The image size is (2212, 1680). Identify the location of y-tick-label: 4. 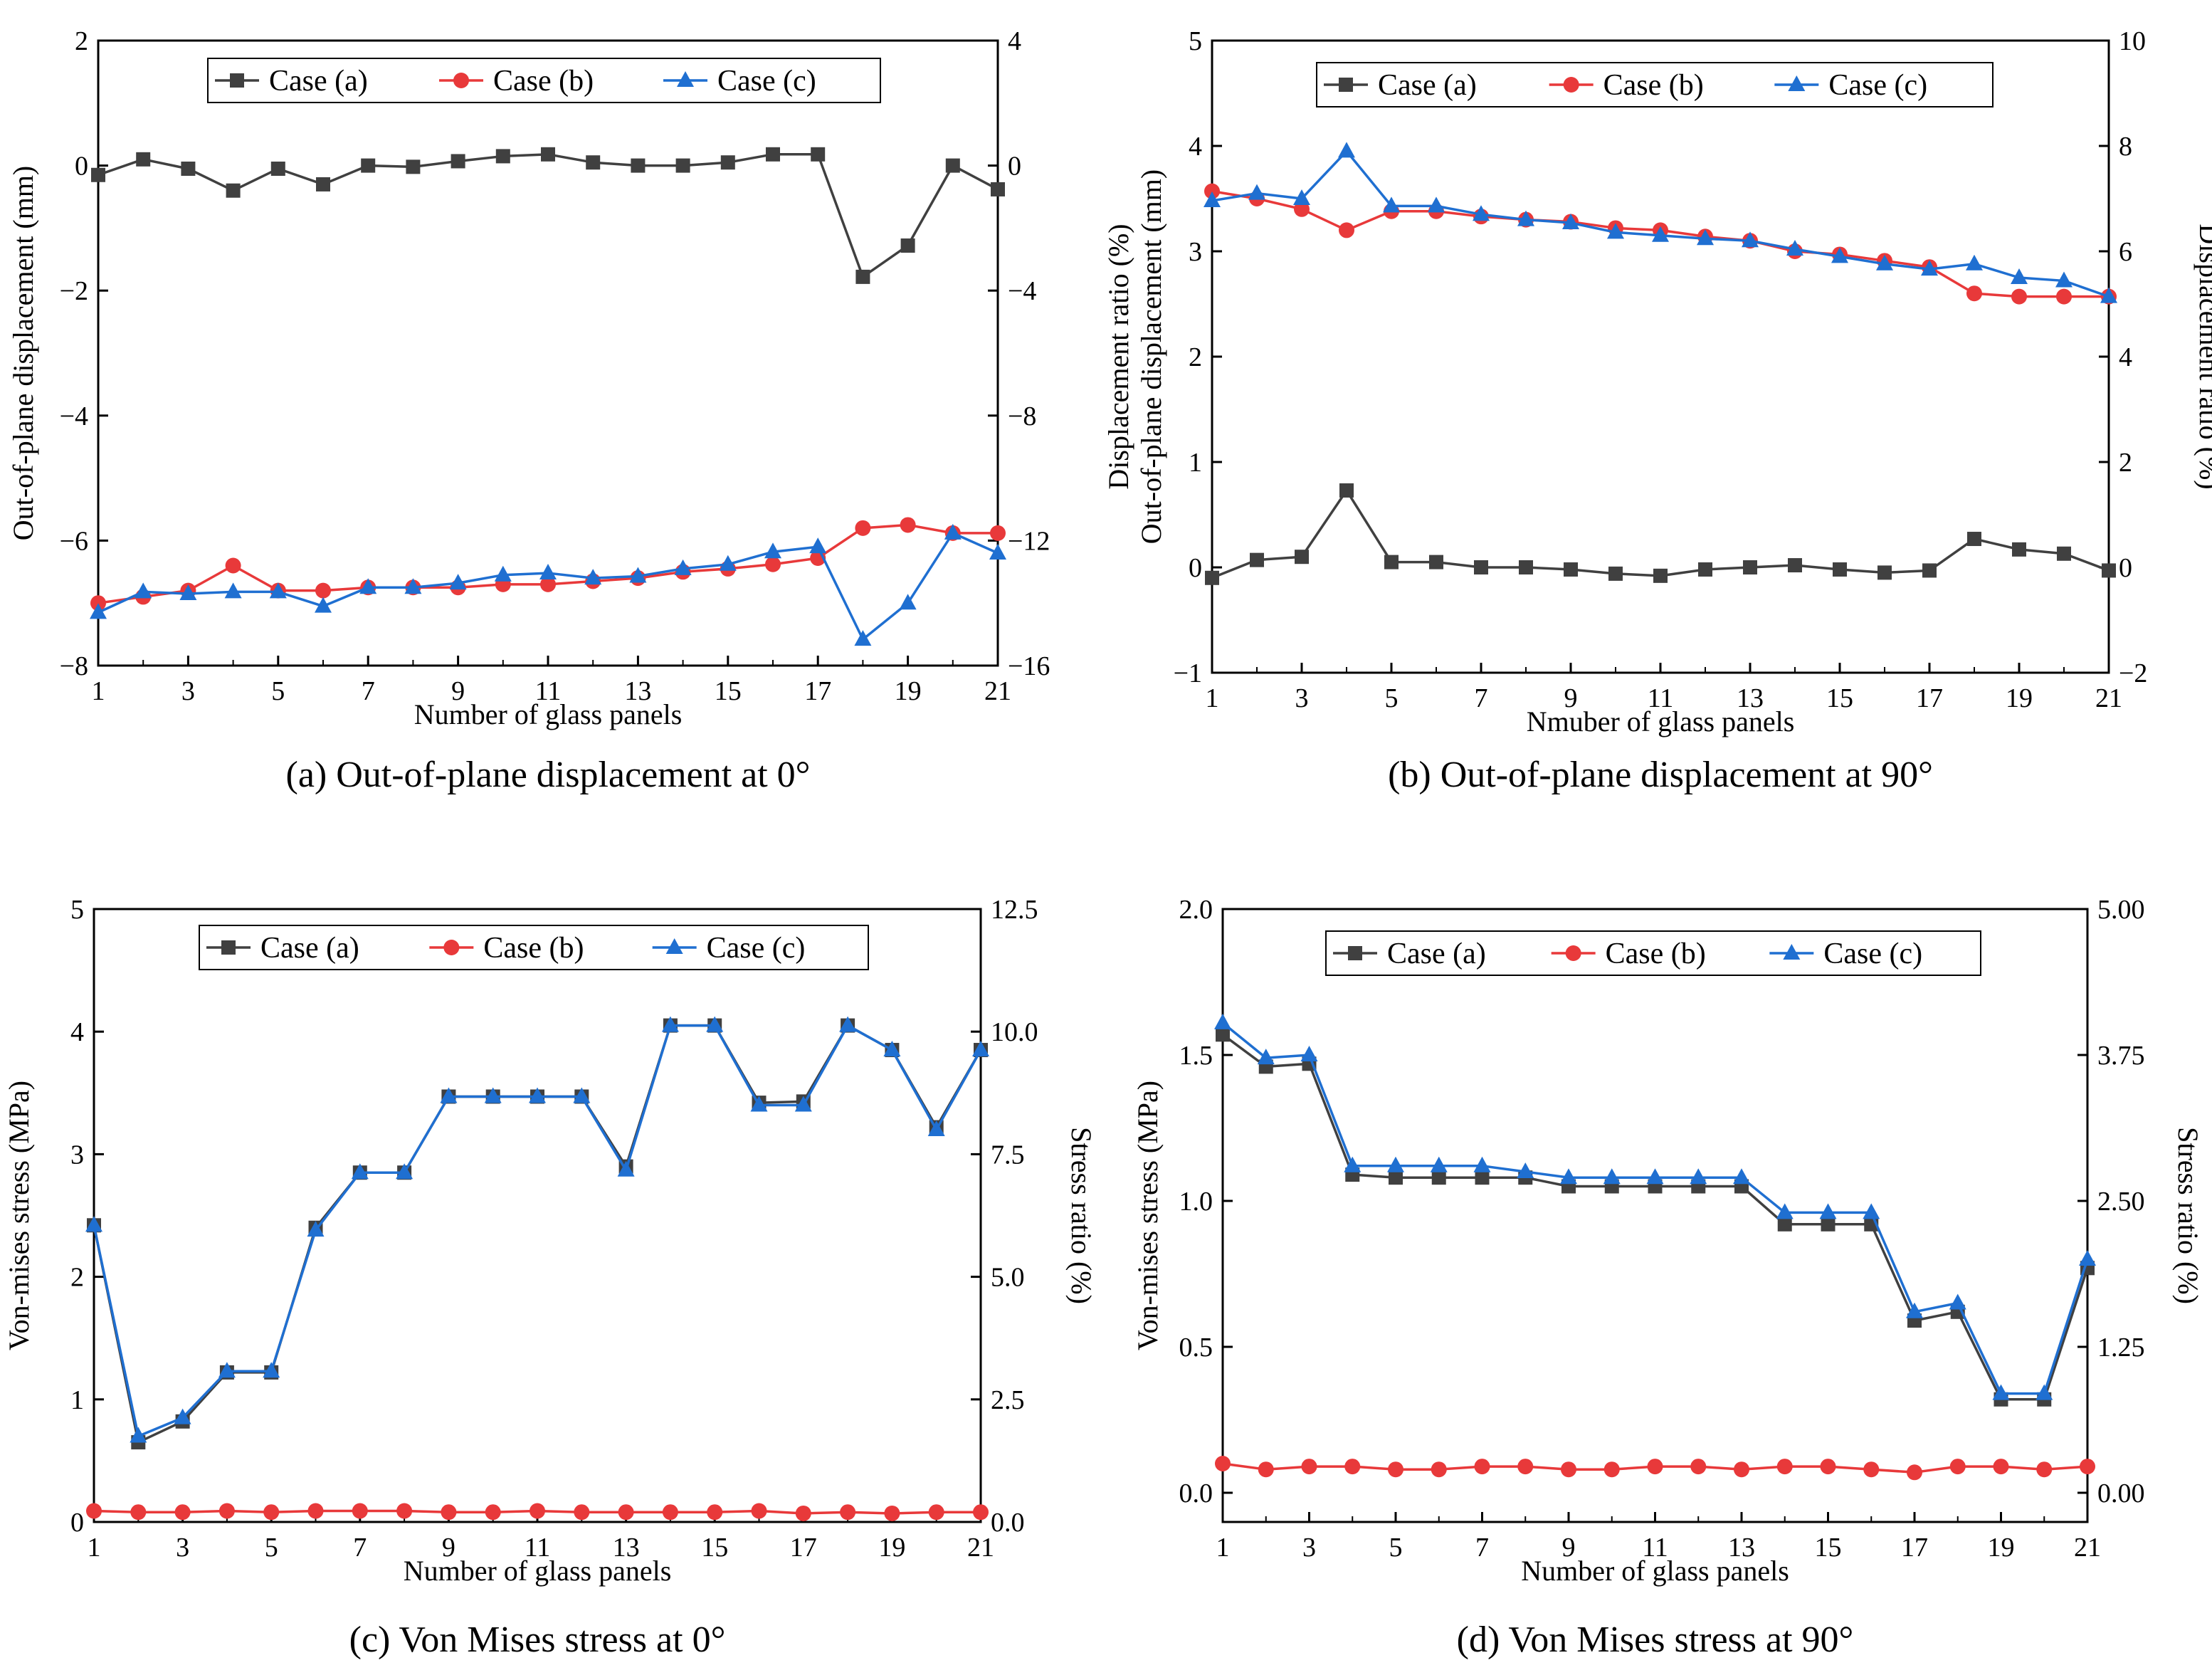
(1195, 147).